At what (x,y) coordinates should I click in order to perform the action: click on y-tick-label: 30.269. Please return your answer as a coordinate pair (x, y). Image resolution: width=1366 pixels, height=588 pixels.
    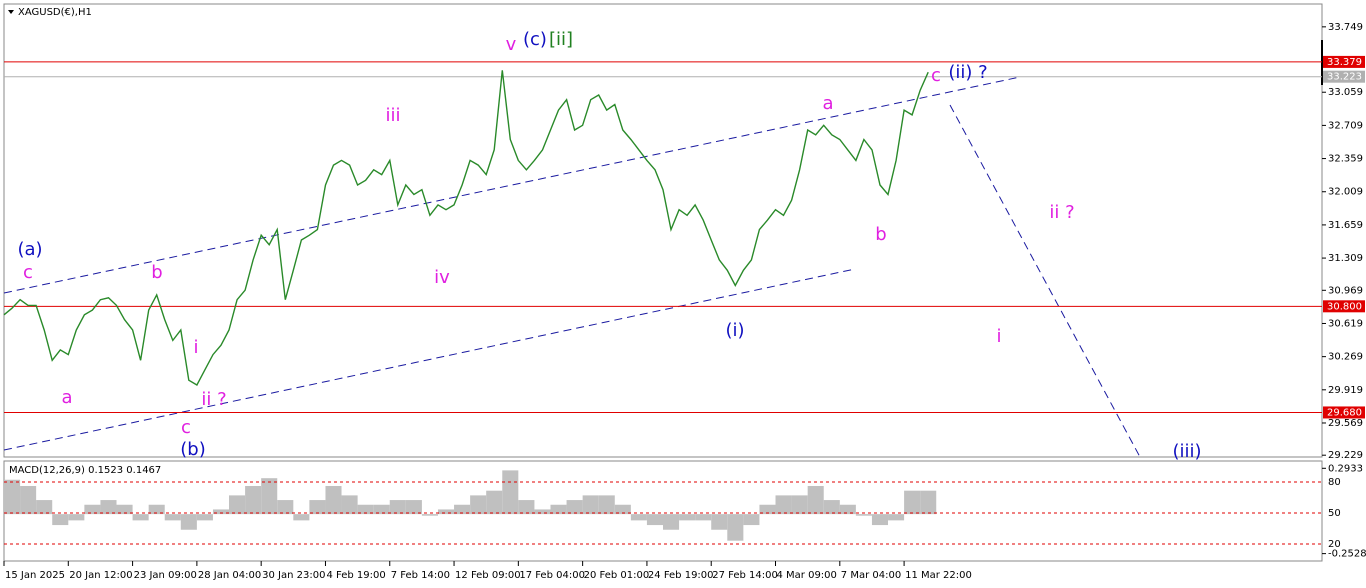
    Looking at the image, I should click on (1345, 357).